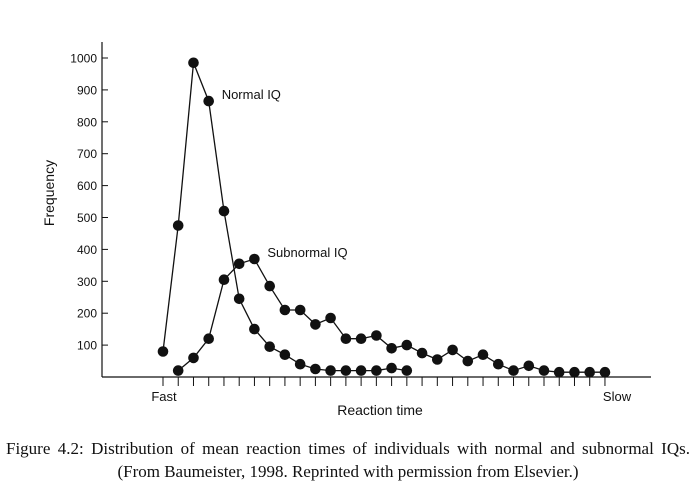 The image size is (698, 494). Describe the element at coordinates (617, 396) in the screenshot. I see `x-end-label: Slow` at that location.